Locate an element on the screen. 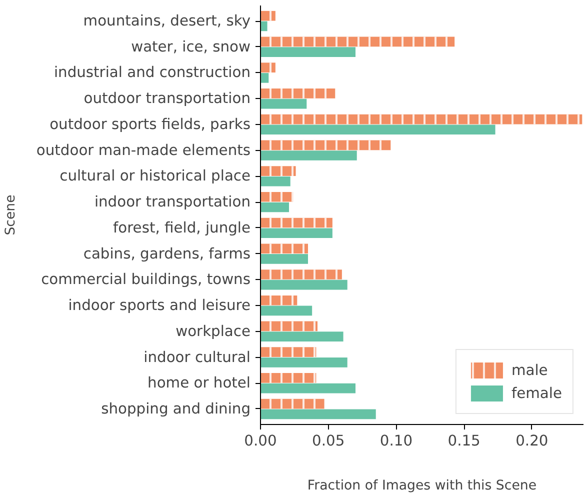 Image resolution: width=588 pixels, height=496 pixels. x-tick-label: 0.00 is located at coordinates (260, 441).